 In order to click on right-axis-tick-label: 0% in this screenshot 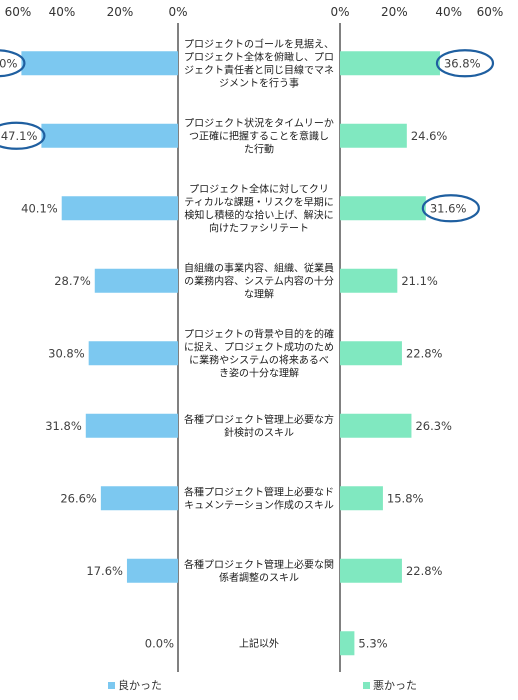, I will do `click(339, 12)`.